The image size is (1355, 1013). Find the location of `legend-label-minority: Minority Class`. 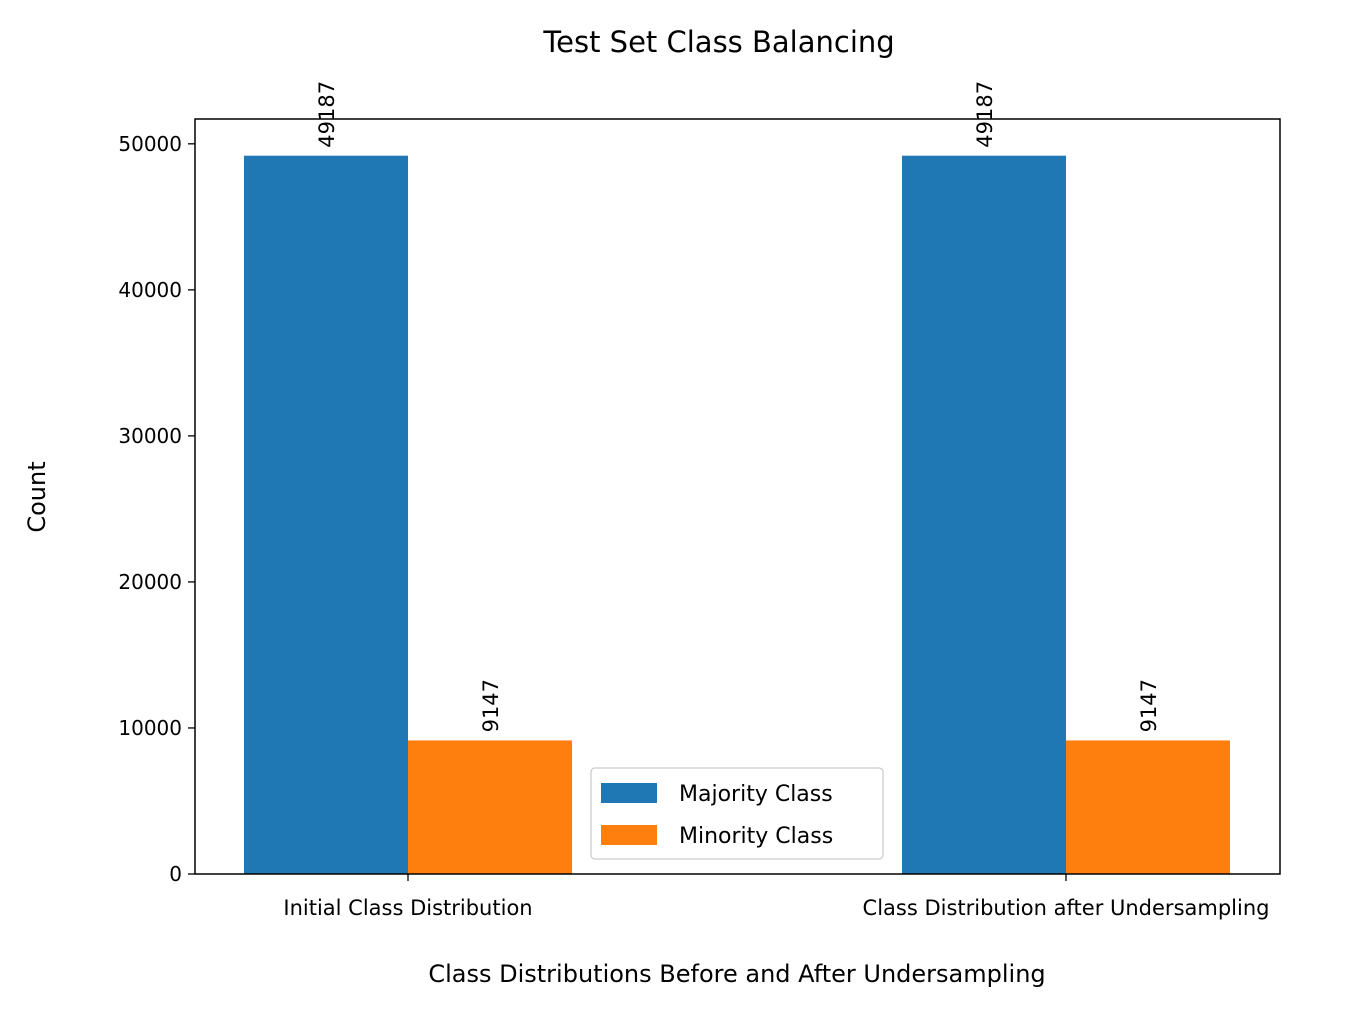

legend-label-minority: Minority Class is located at coordinates (756, 836).